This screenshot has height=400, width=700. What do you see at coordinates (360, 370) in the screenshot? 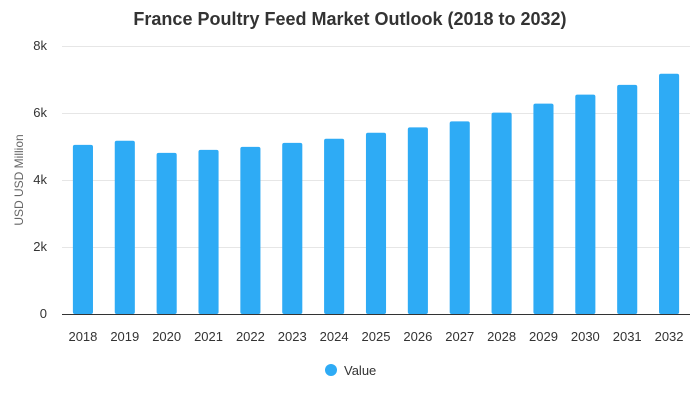
I see `legend-label: Value` at bounding box center [360, 370].